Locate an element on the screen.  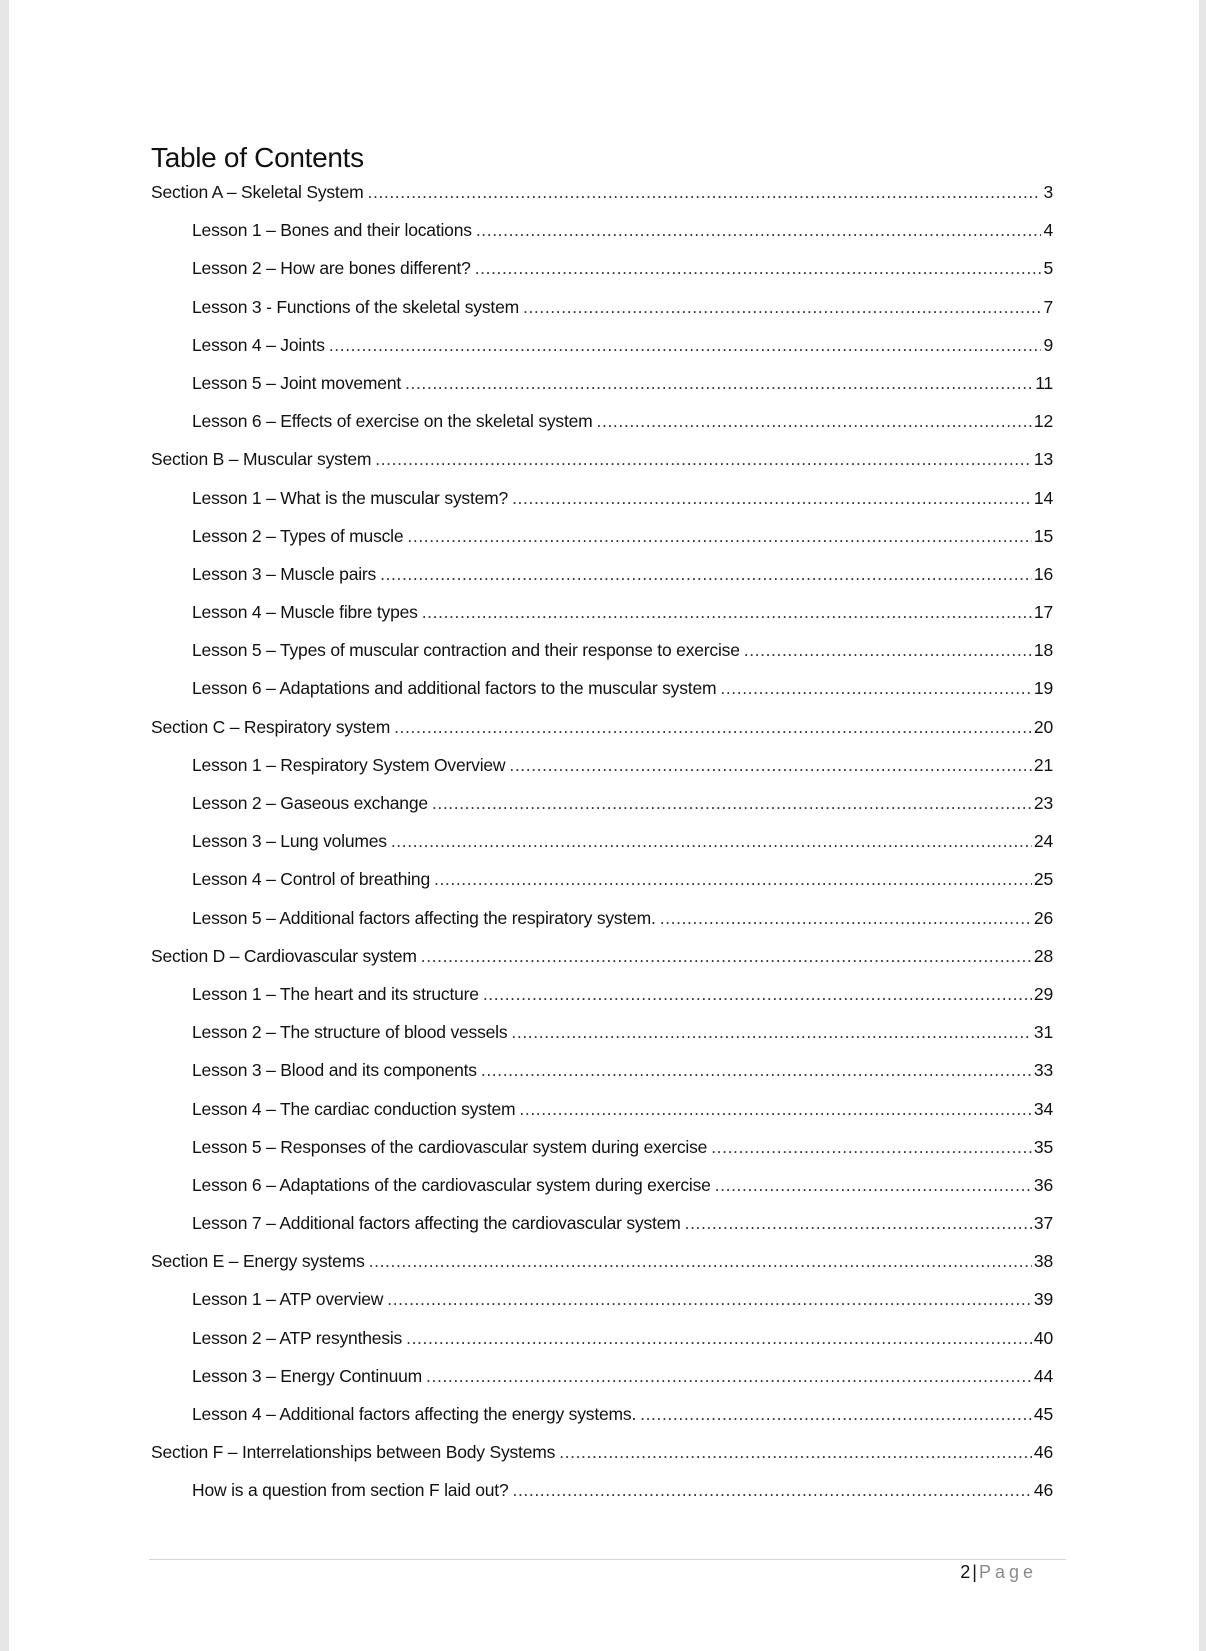
toc-entry-page: 21 is located at coordinates (1043, 764).